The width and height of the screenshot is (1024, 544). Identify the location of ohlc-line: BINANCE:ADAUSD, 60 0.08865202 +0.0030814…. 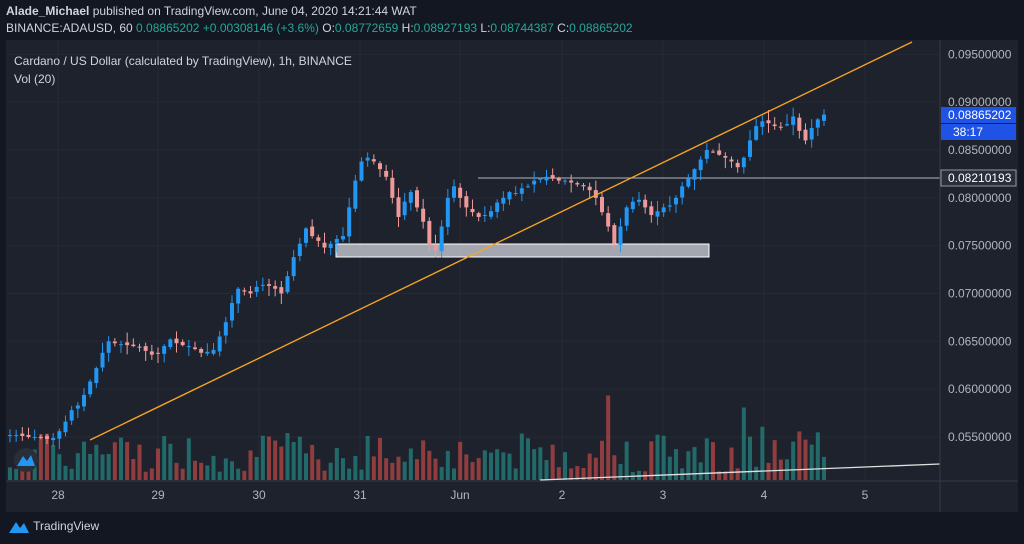
(319, 28).